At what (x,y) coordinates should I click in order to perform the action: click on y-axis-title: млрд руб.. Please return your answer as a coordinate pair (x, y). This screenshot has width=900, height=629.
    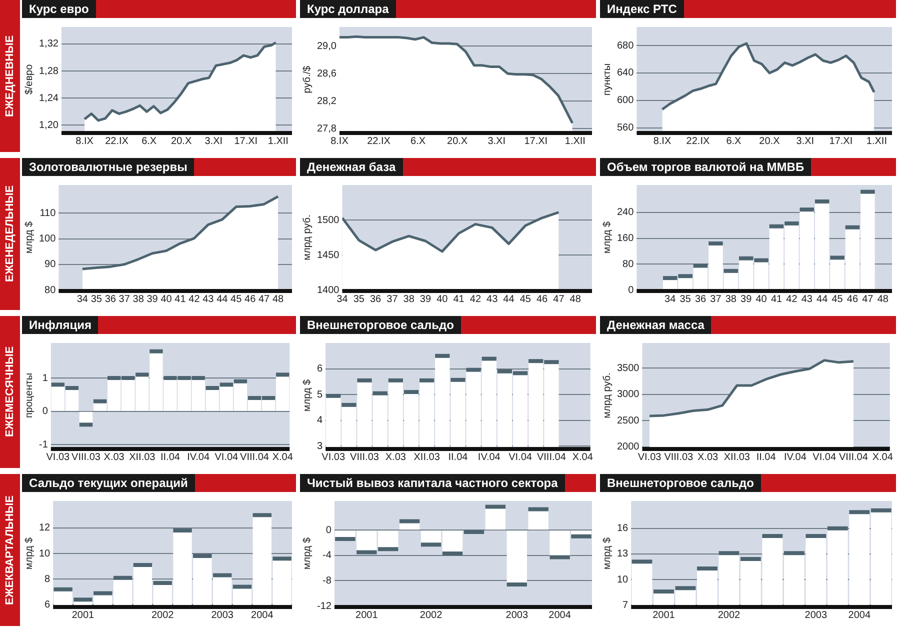
    Looking at the image, I should click on (607, 395).